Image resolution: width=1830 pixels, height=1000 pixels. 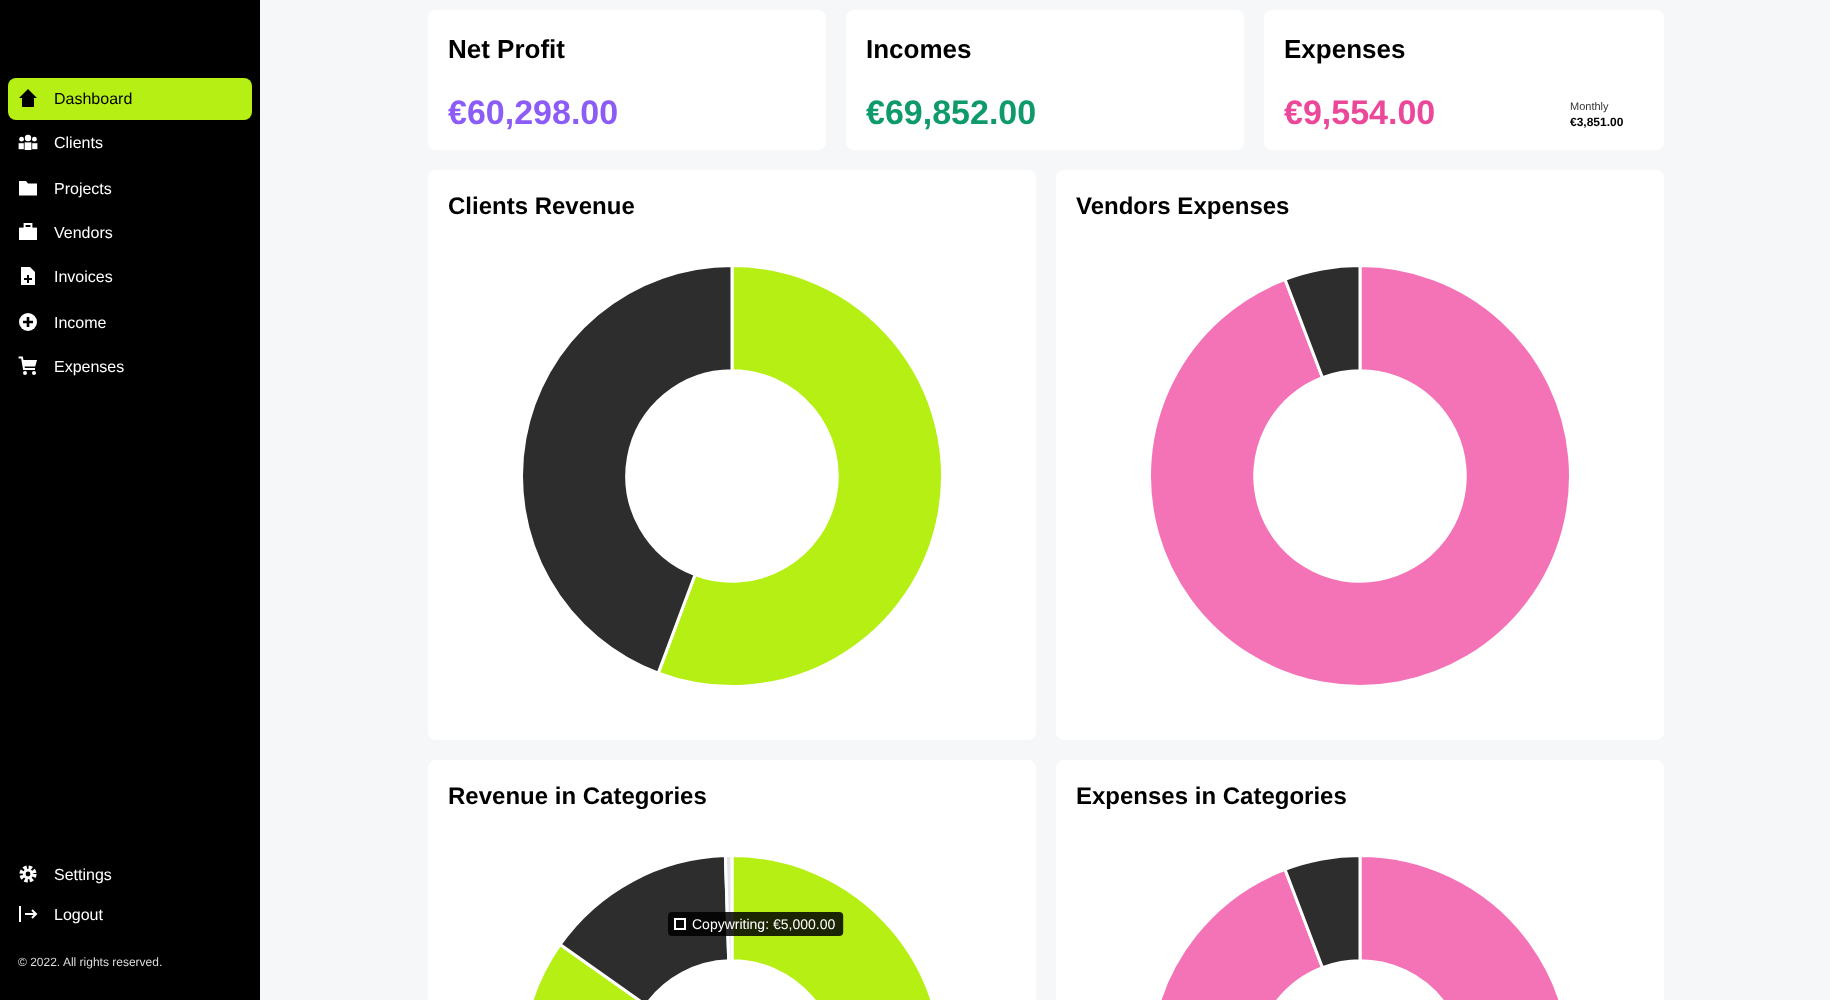 I want to click on chart-title: Revenue in Categories, so click(x=577, y=796).